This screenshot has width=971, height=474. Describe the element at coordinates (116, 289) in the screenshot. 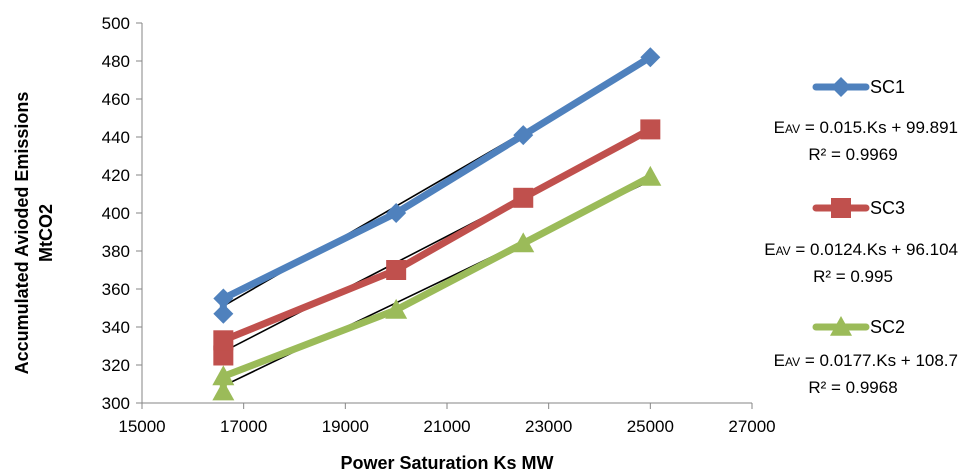

I see `y-tick-label: 360` at that location.